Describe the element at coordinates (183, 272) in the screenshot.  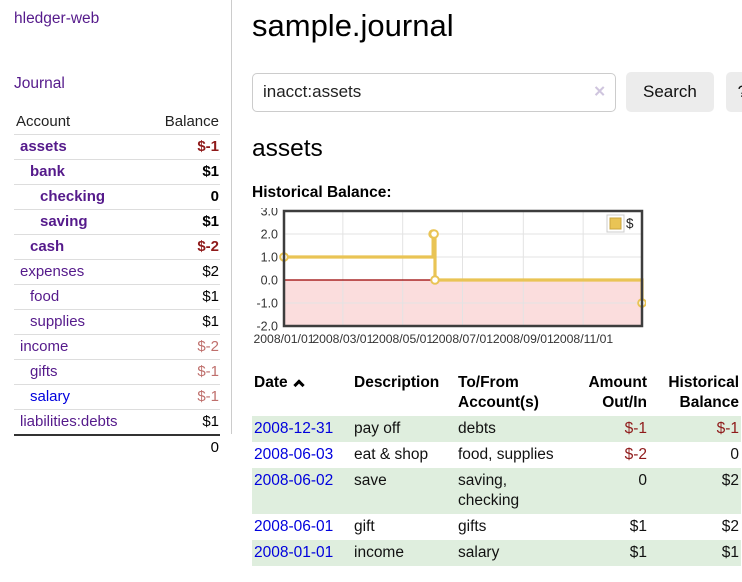
I see `account-balance: $2` at that location.